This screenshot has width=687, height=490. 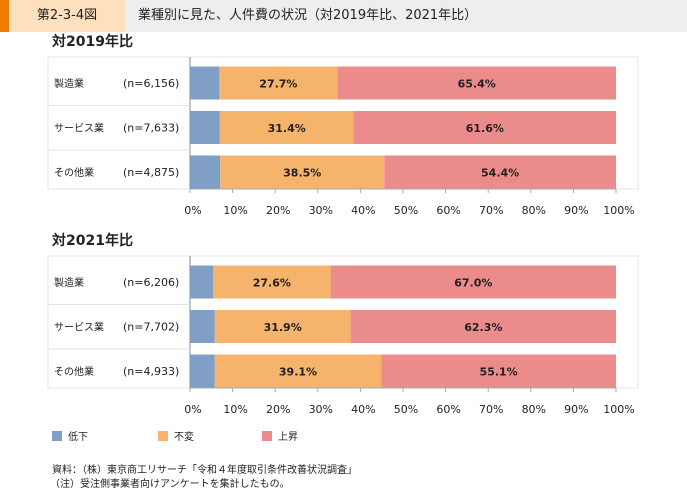 I want to click on data-label: 65.4%, so click(x=477, y=84).